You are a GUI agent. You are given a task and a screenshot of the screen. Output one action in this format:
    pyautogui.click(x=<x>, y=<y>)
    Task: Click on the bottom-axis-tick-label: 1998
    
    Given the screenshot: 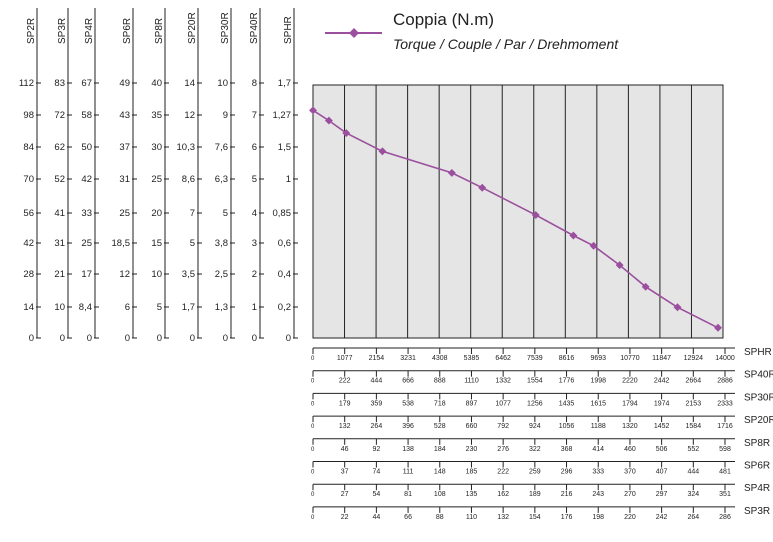 What is the action you would take?
    pyautogui.click(x=598, y=381)
    